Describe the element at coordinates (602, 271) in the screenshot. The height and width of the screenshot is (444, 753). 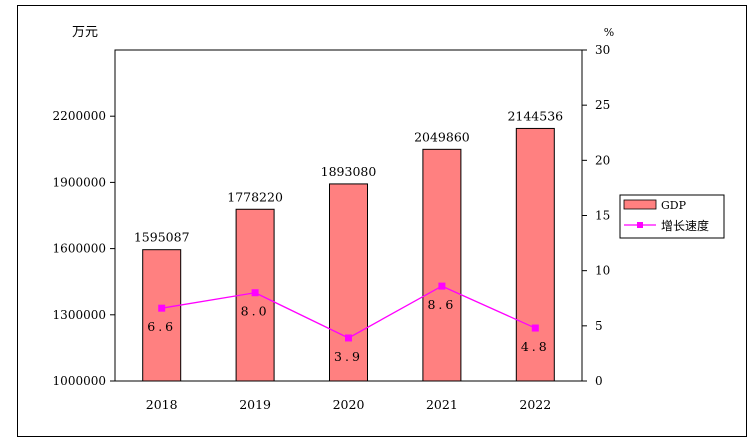
I see `right-axis-tick-label: 10` at that location.